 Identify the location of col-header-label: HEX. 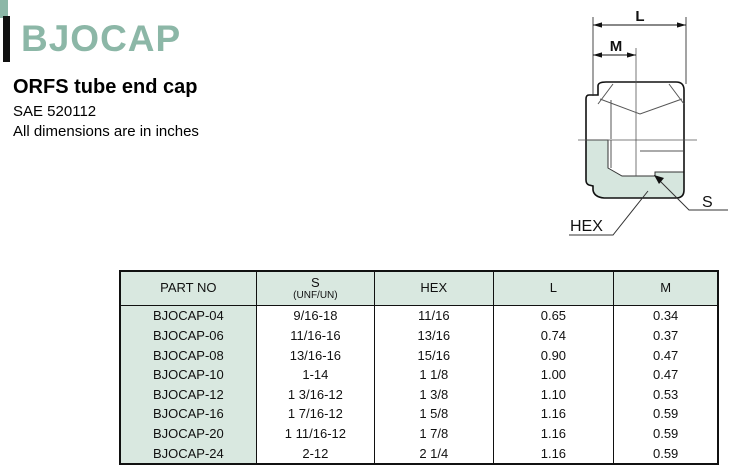
(434, 288).